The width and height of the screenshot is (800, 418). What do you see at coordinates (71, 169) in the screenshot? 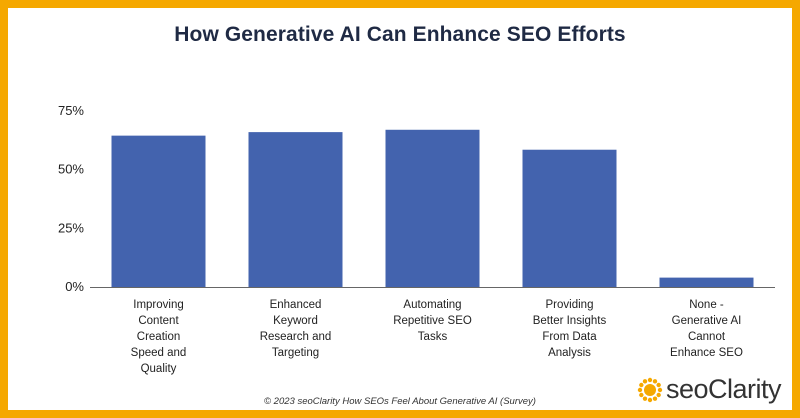
I see `y-tick-label: 50%` at bounding box center [71, 169].